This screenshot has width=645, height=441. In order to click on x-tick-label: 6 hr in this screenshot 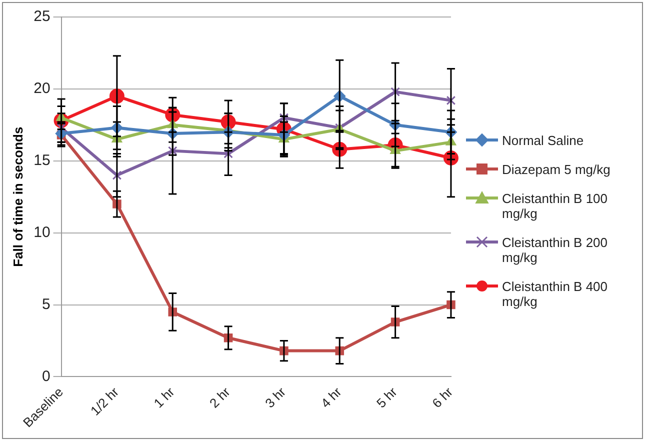, I will do `click(442, 397)`.